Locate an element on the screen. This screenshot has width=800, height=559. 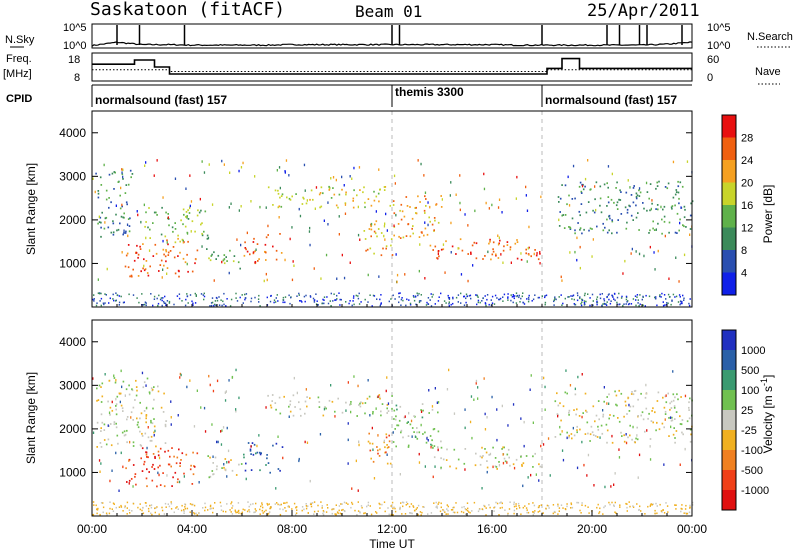
colorbar-swatch is located at coordinates (729, 194).